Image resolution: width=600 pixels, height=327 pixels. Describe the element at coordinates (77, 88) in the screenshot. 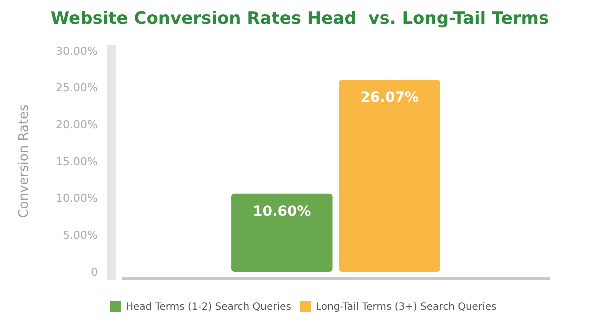

I see `y-tick-label: 25.00%` at that location.